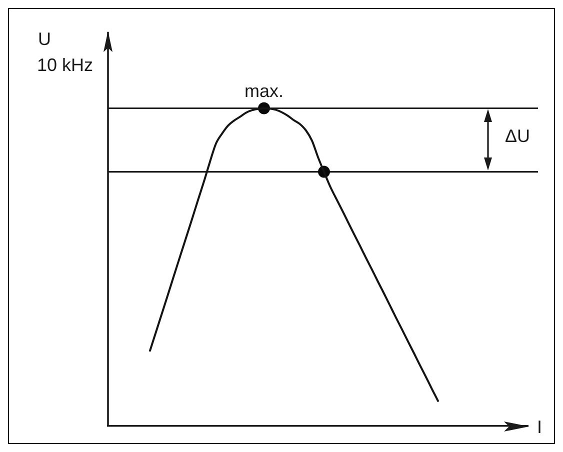  Describe the element at coordinates (517, 136) in the screenshot. I see `annotation: ΔU` at that location.